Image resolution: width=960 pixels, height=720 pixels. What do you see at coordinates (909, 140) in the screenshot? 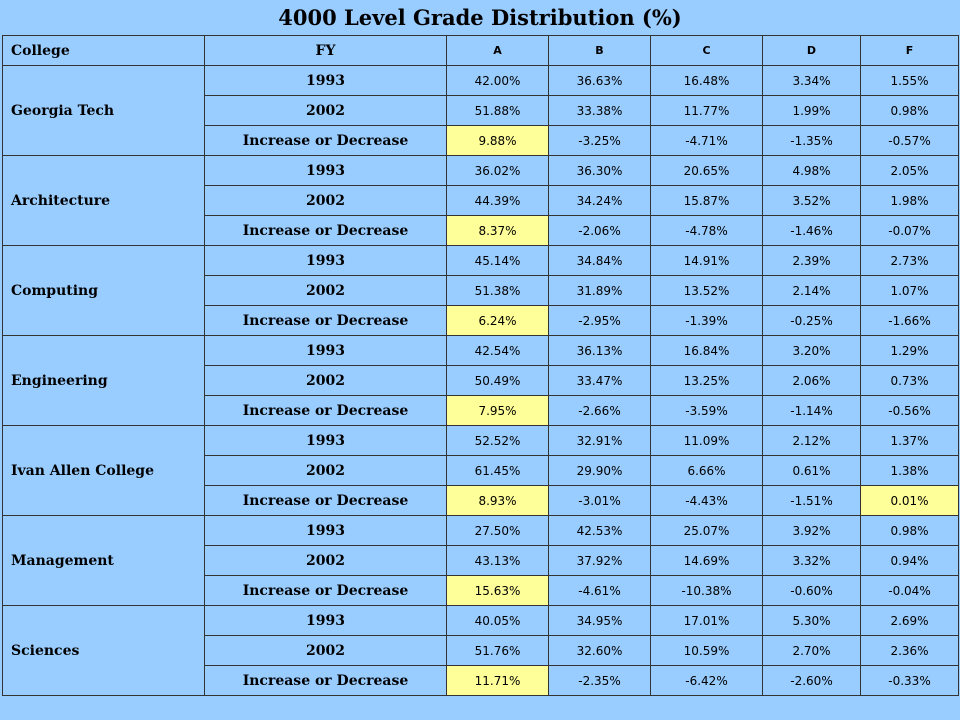
I see `grade-value-cell: -0.57%` at bounding box center [909, 140].